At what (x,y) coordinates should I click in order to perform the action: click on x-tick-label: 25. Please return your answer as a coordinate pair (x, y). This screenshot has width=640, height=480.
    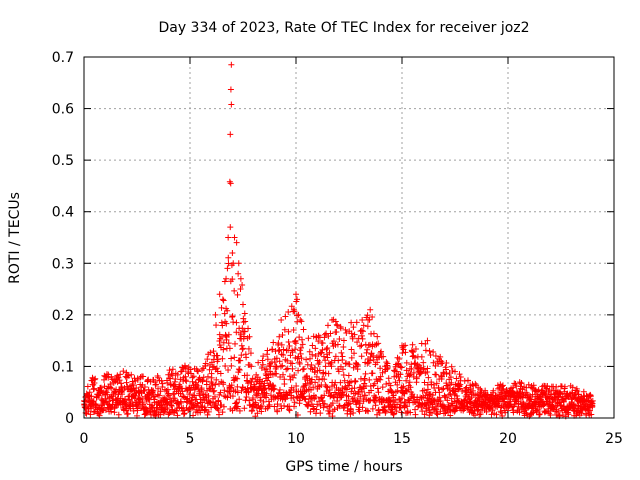
    Looking at the image, I should click on (614, 439).